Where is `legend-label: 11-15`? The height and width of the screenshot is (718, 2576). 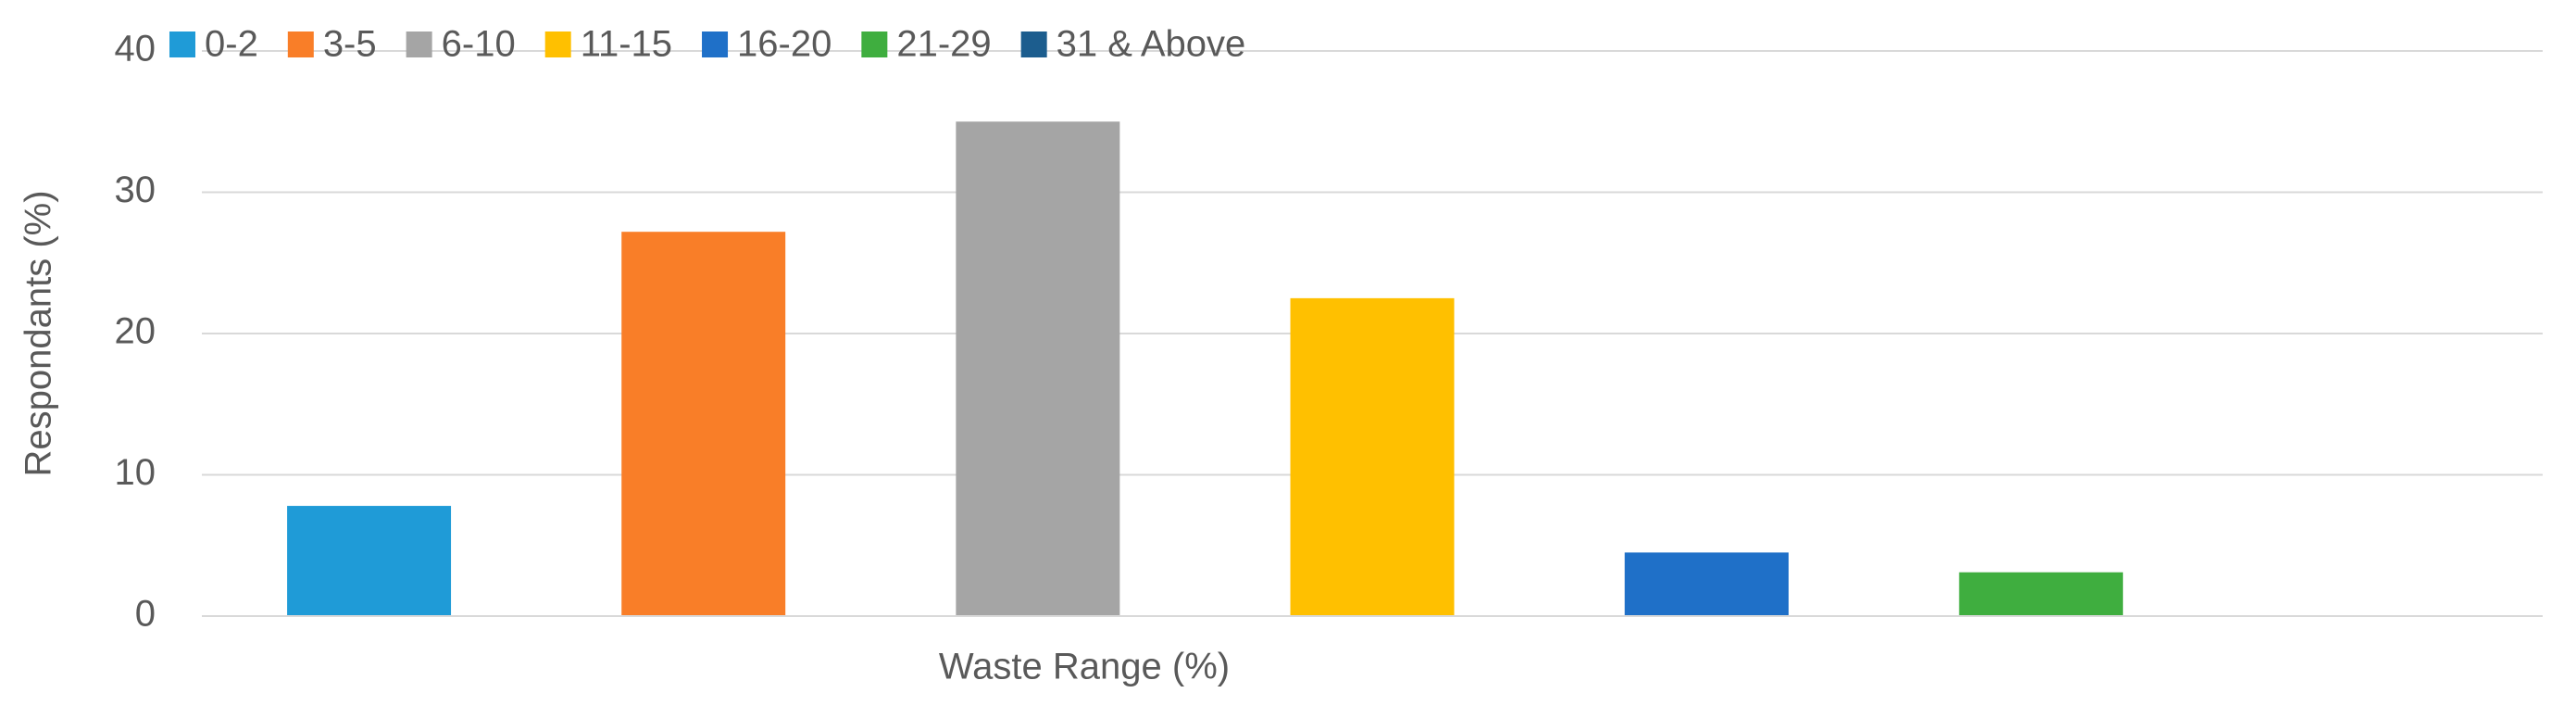 legend-label: 11-15 is located at coordinates (626, 44).